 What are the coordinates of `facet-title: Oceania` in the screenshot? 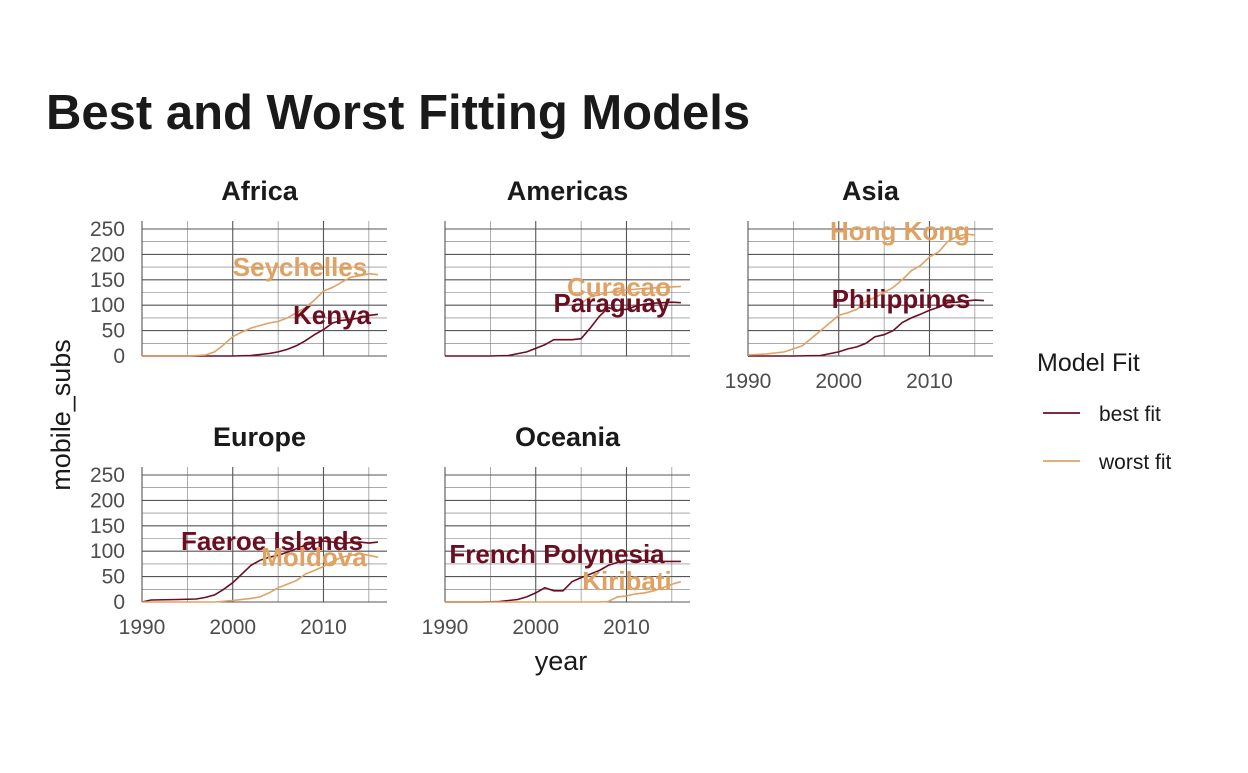 It's located at (568, 437).